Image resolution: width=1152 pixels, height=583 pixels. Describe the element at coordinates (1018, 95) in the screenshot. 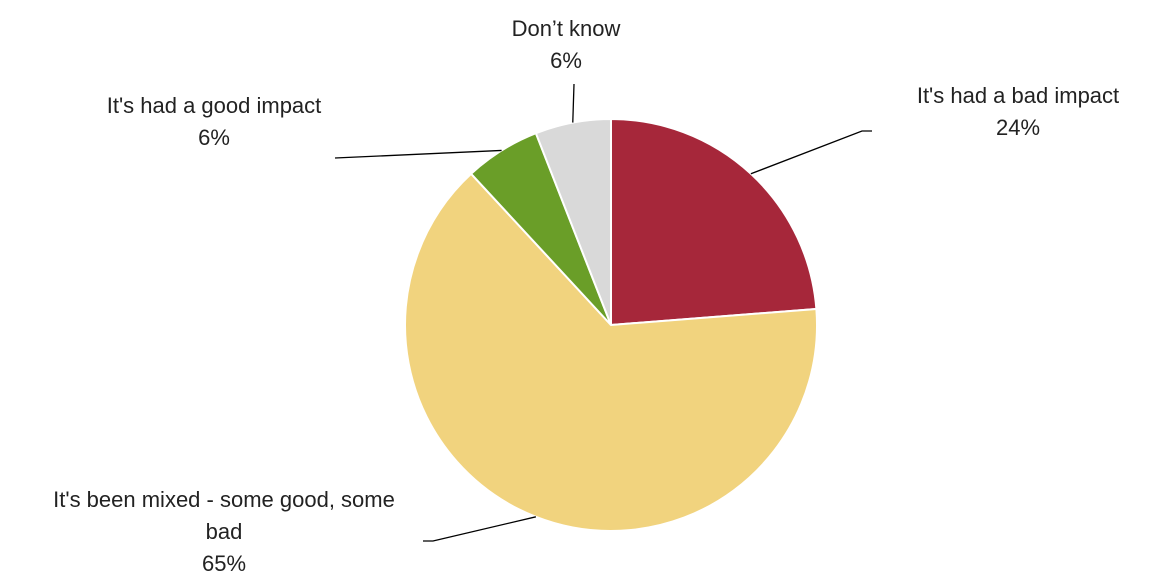

I see `slice-label-0-line-0: It's had a bad impact` at that location.